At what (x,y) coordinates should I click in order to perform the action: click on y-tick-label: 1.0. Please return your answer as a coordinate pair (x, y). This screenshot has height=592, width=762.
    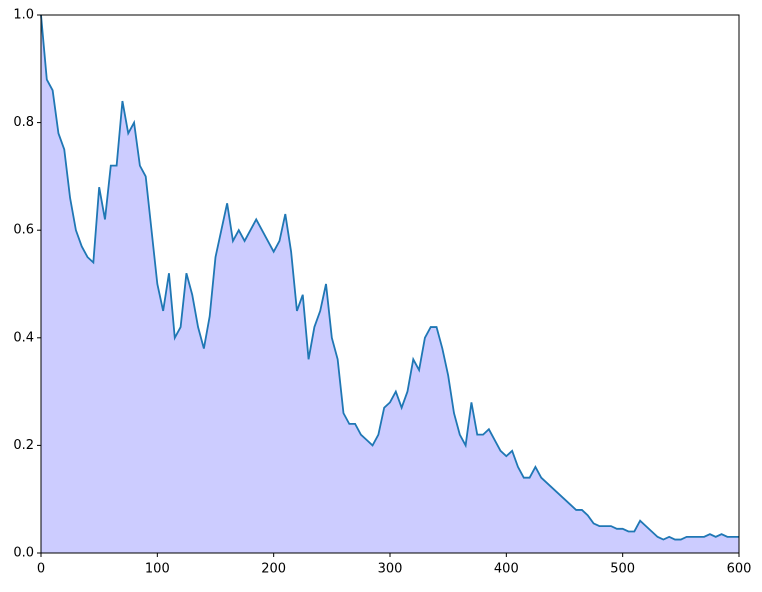
    Looking at the image, I should click on (23, 15).